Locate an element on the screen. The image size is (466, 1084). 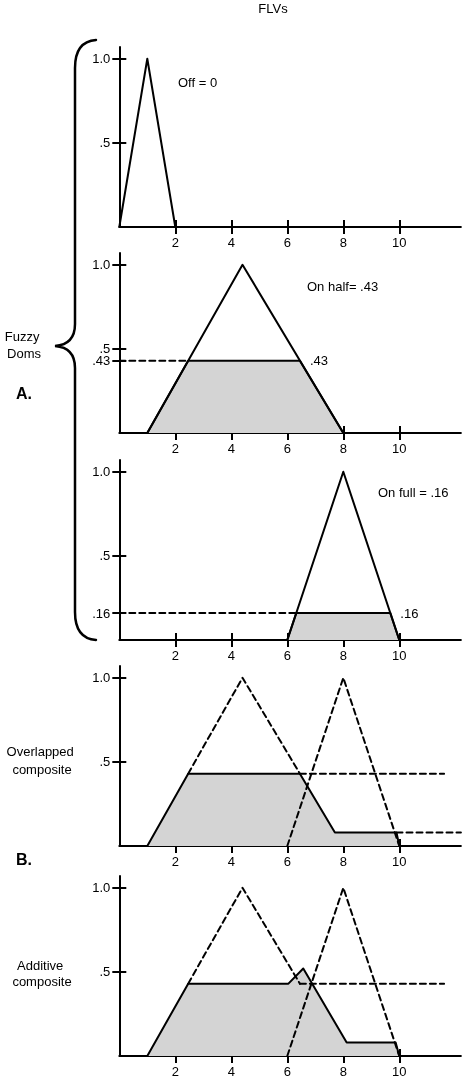
y-axis-title: Additive composite is located at coordinates (42, 973).